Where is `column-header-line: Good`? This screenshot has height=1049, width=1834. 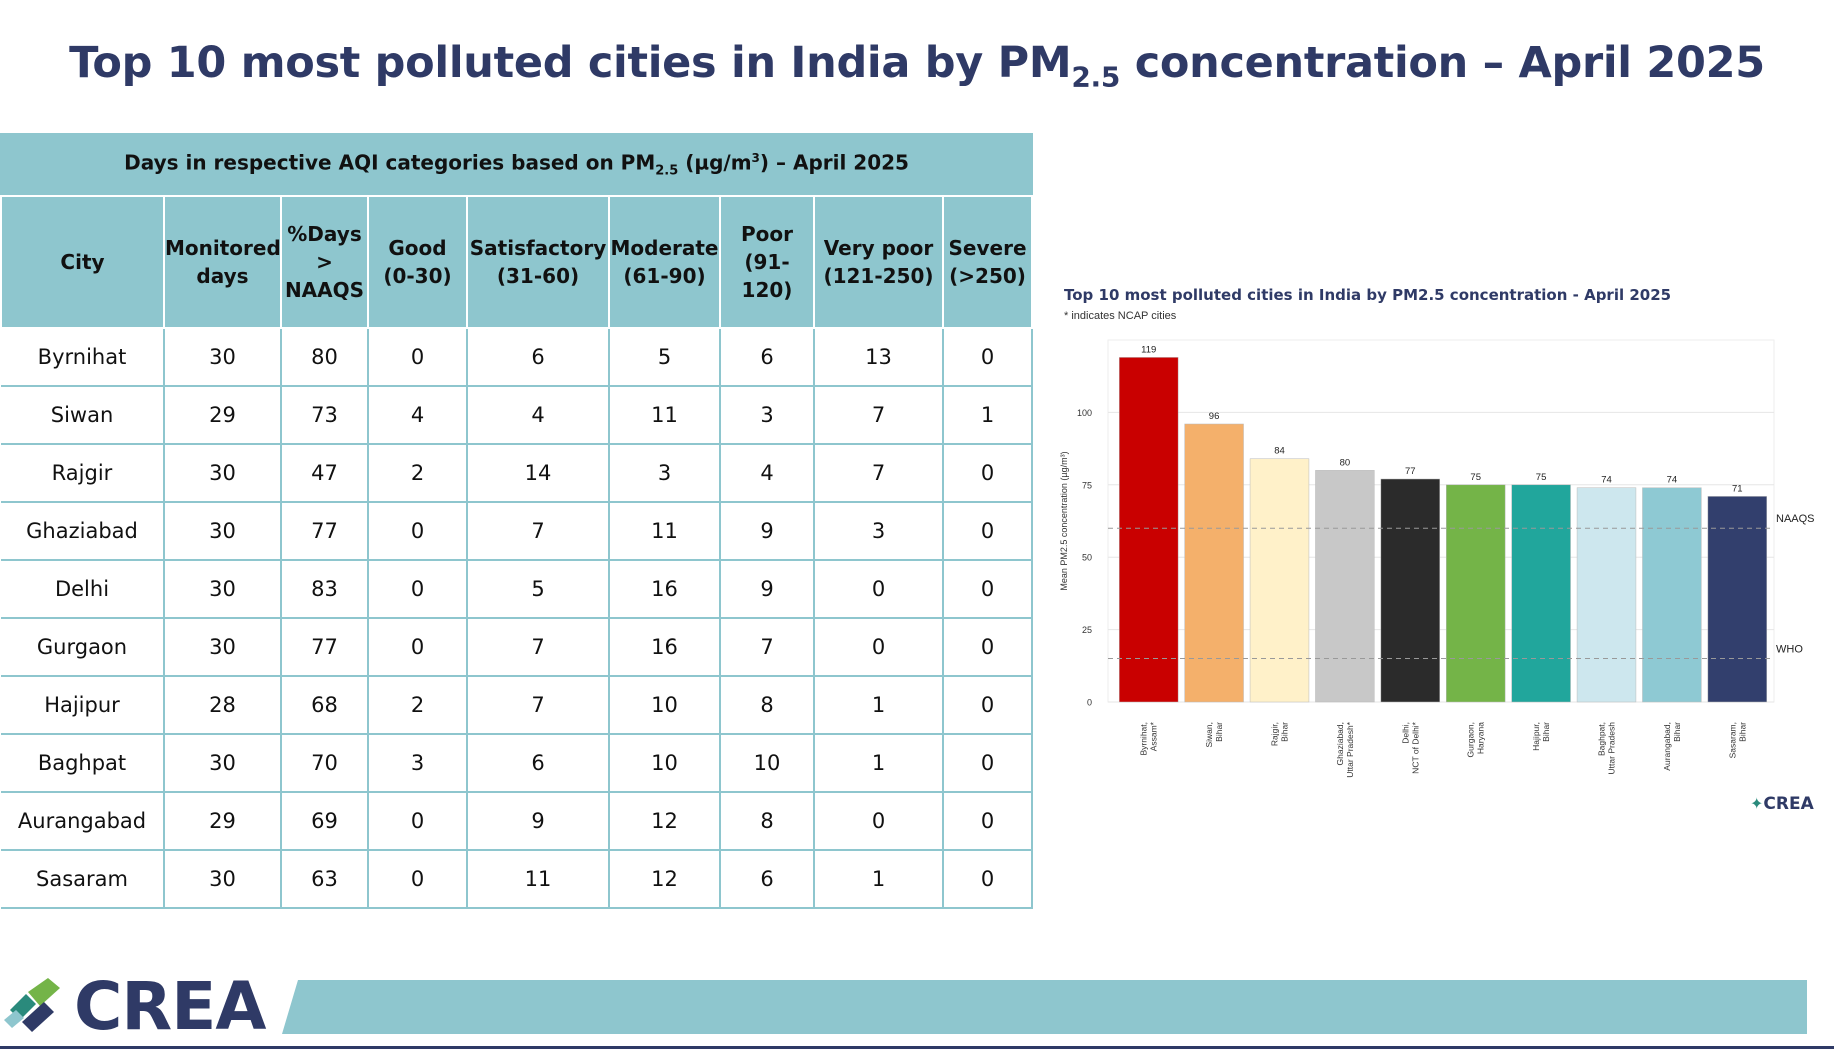
column-header-line: Good is located at coordinates (417, 248).